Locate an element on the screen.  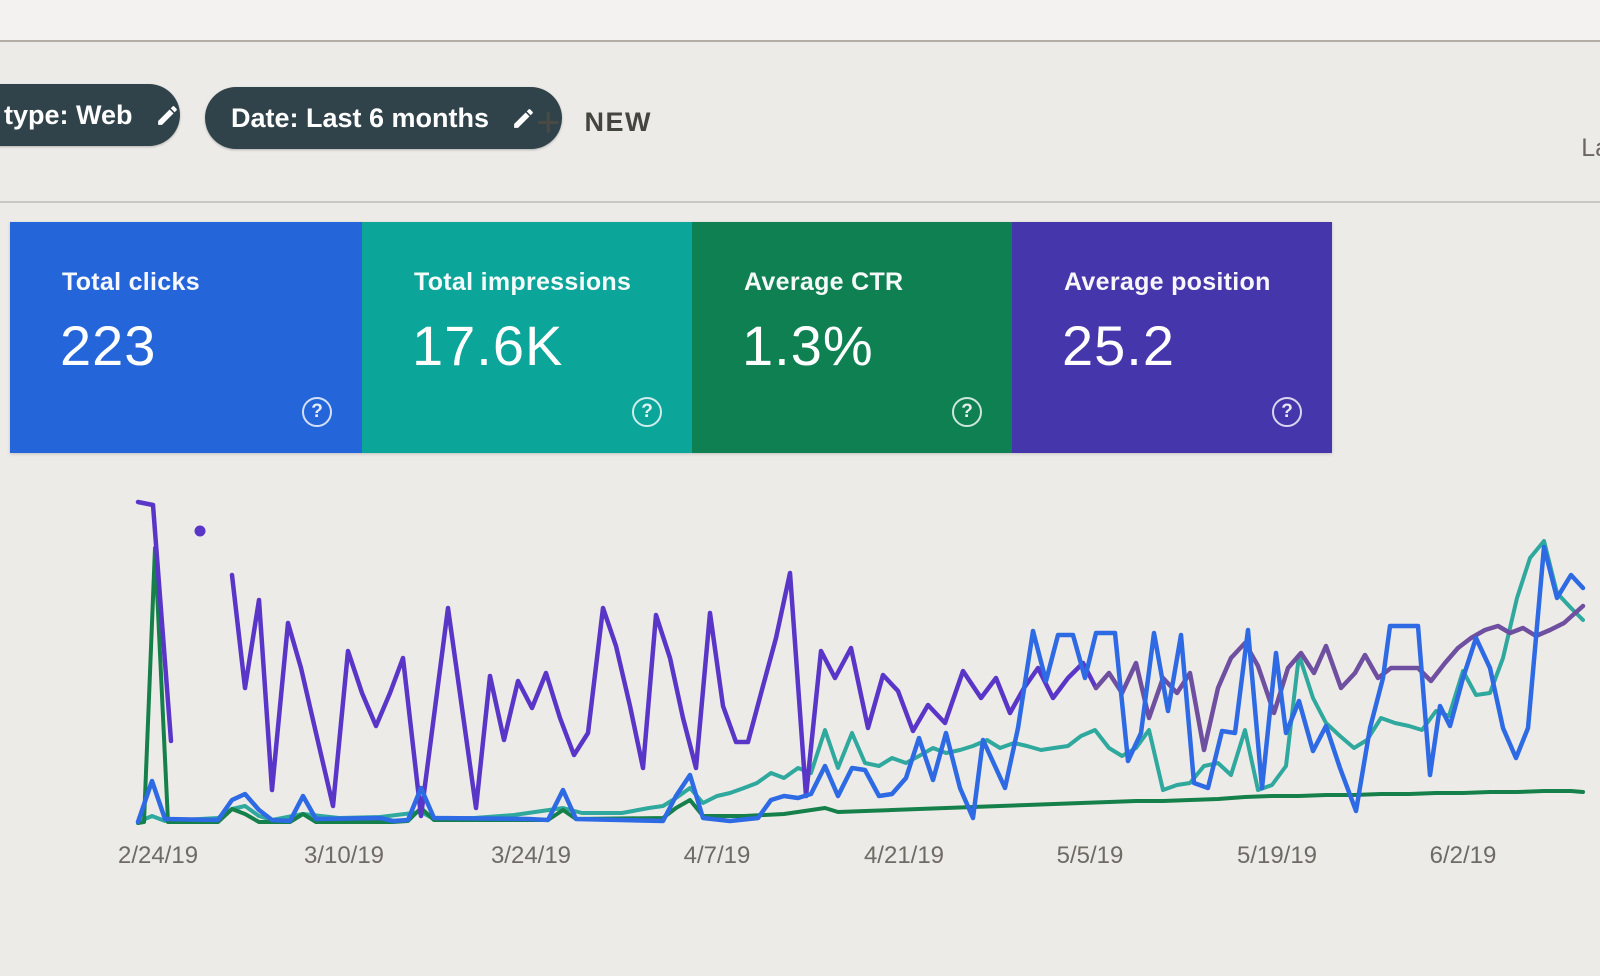
series-line-average-position-may-jun- is located at coordinates (1339, 678).